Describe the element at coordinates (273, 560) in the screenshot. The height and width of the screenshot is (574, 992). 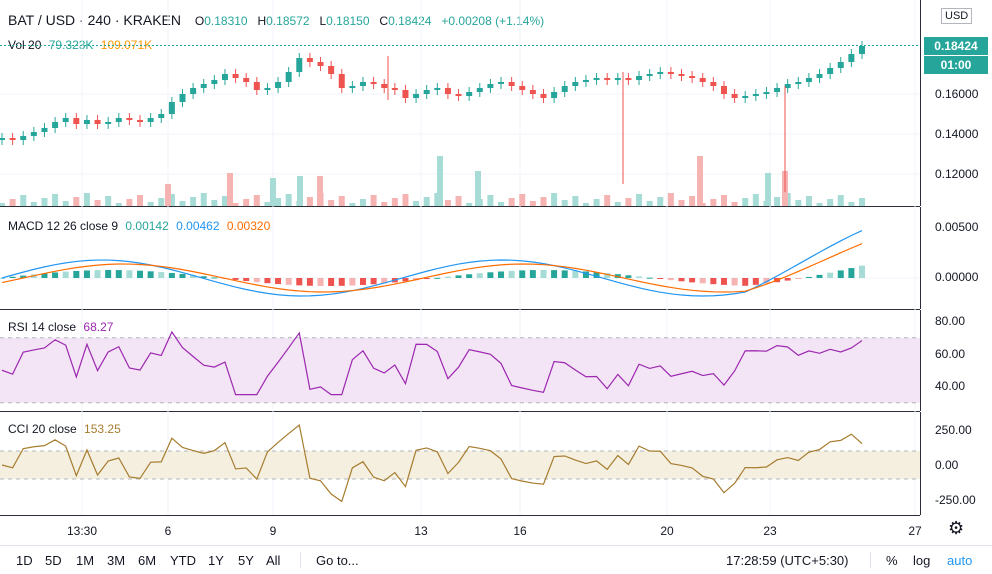
I see `range-all: All` at that location.